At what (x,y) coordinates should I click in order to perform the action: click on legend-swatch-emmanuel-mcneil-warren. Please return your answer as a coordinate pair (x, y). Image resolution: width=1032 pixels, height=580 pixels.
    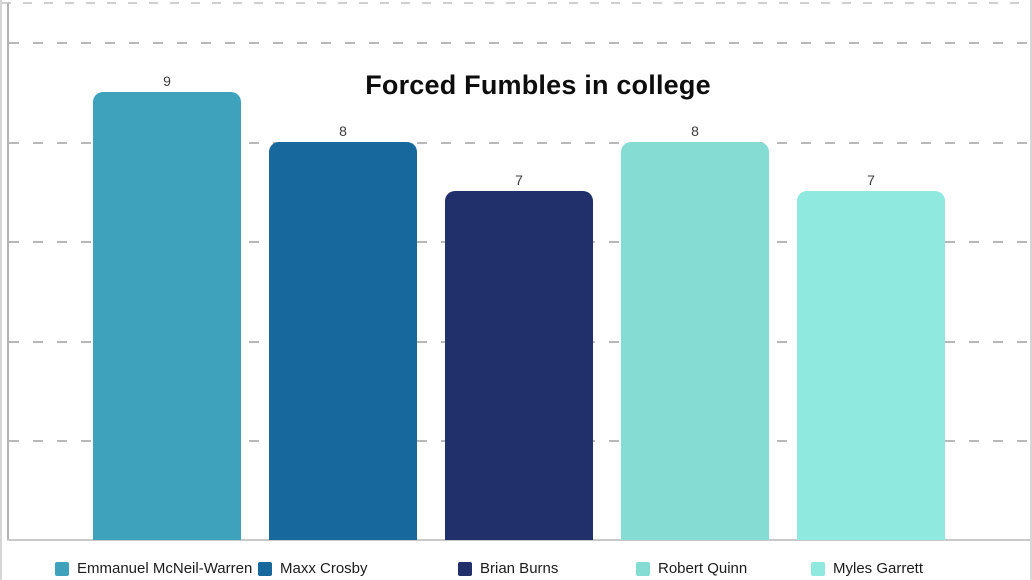
    Looking at the image, I should click on (62, 568).